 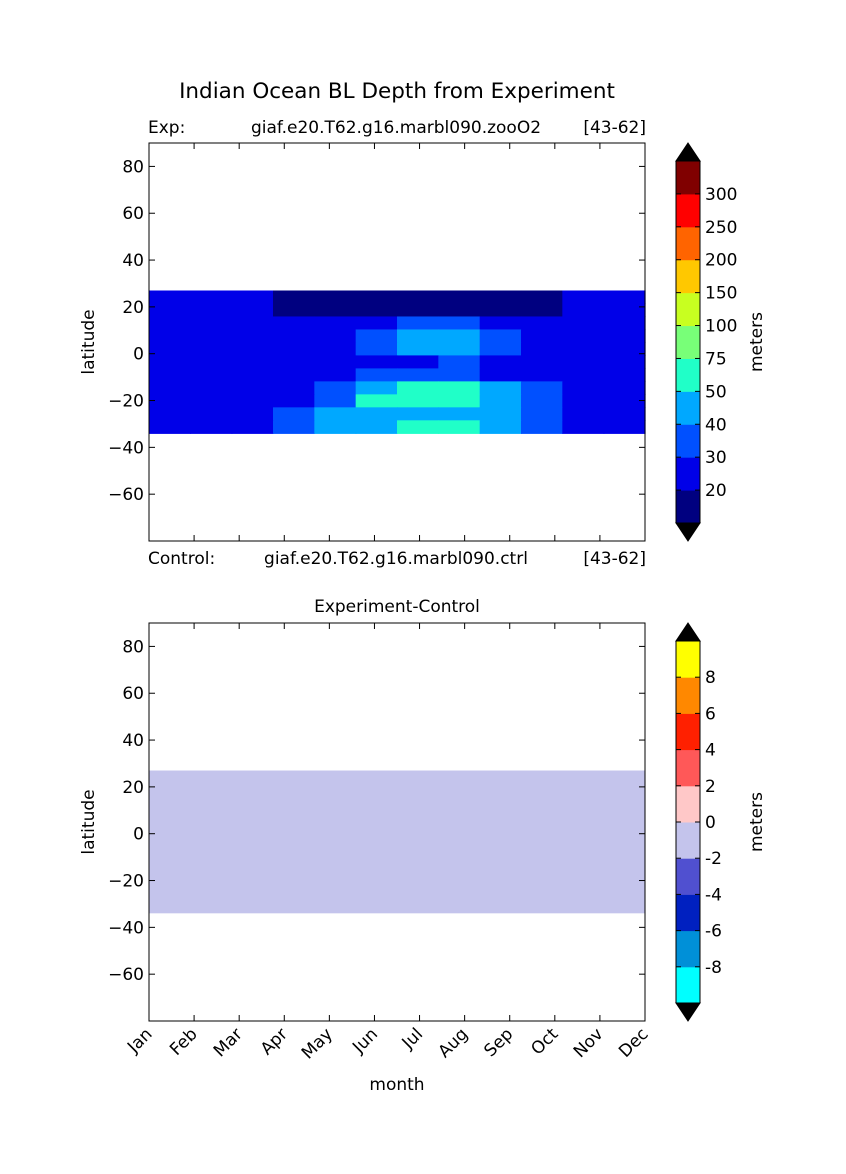 What do you see at coordinates (614, 128) in the screenshot?
I see `exp-years: [43-62]` at bounding box center [614, 128].